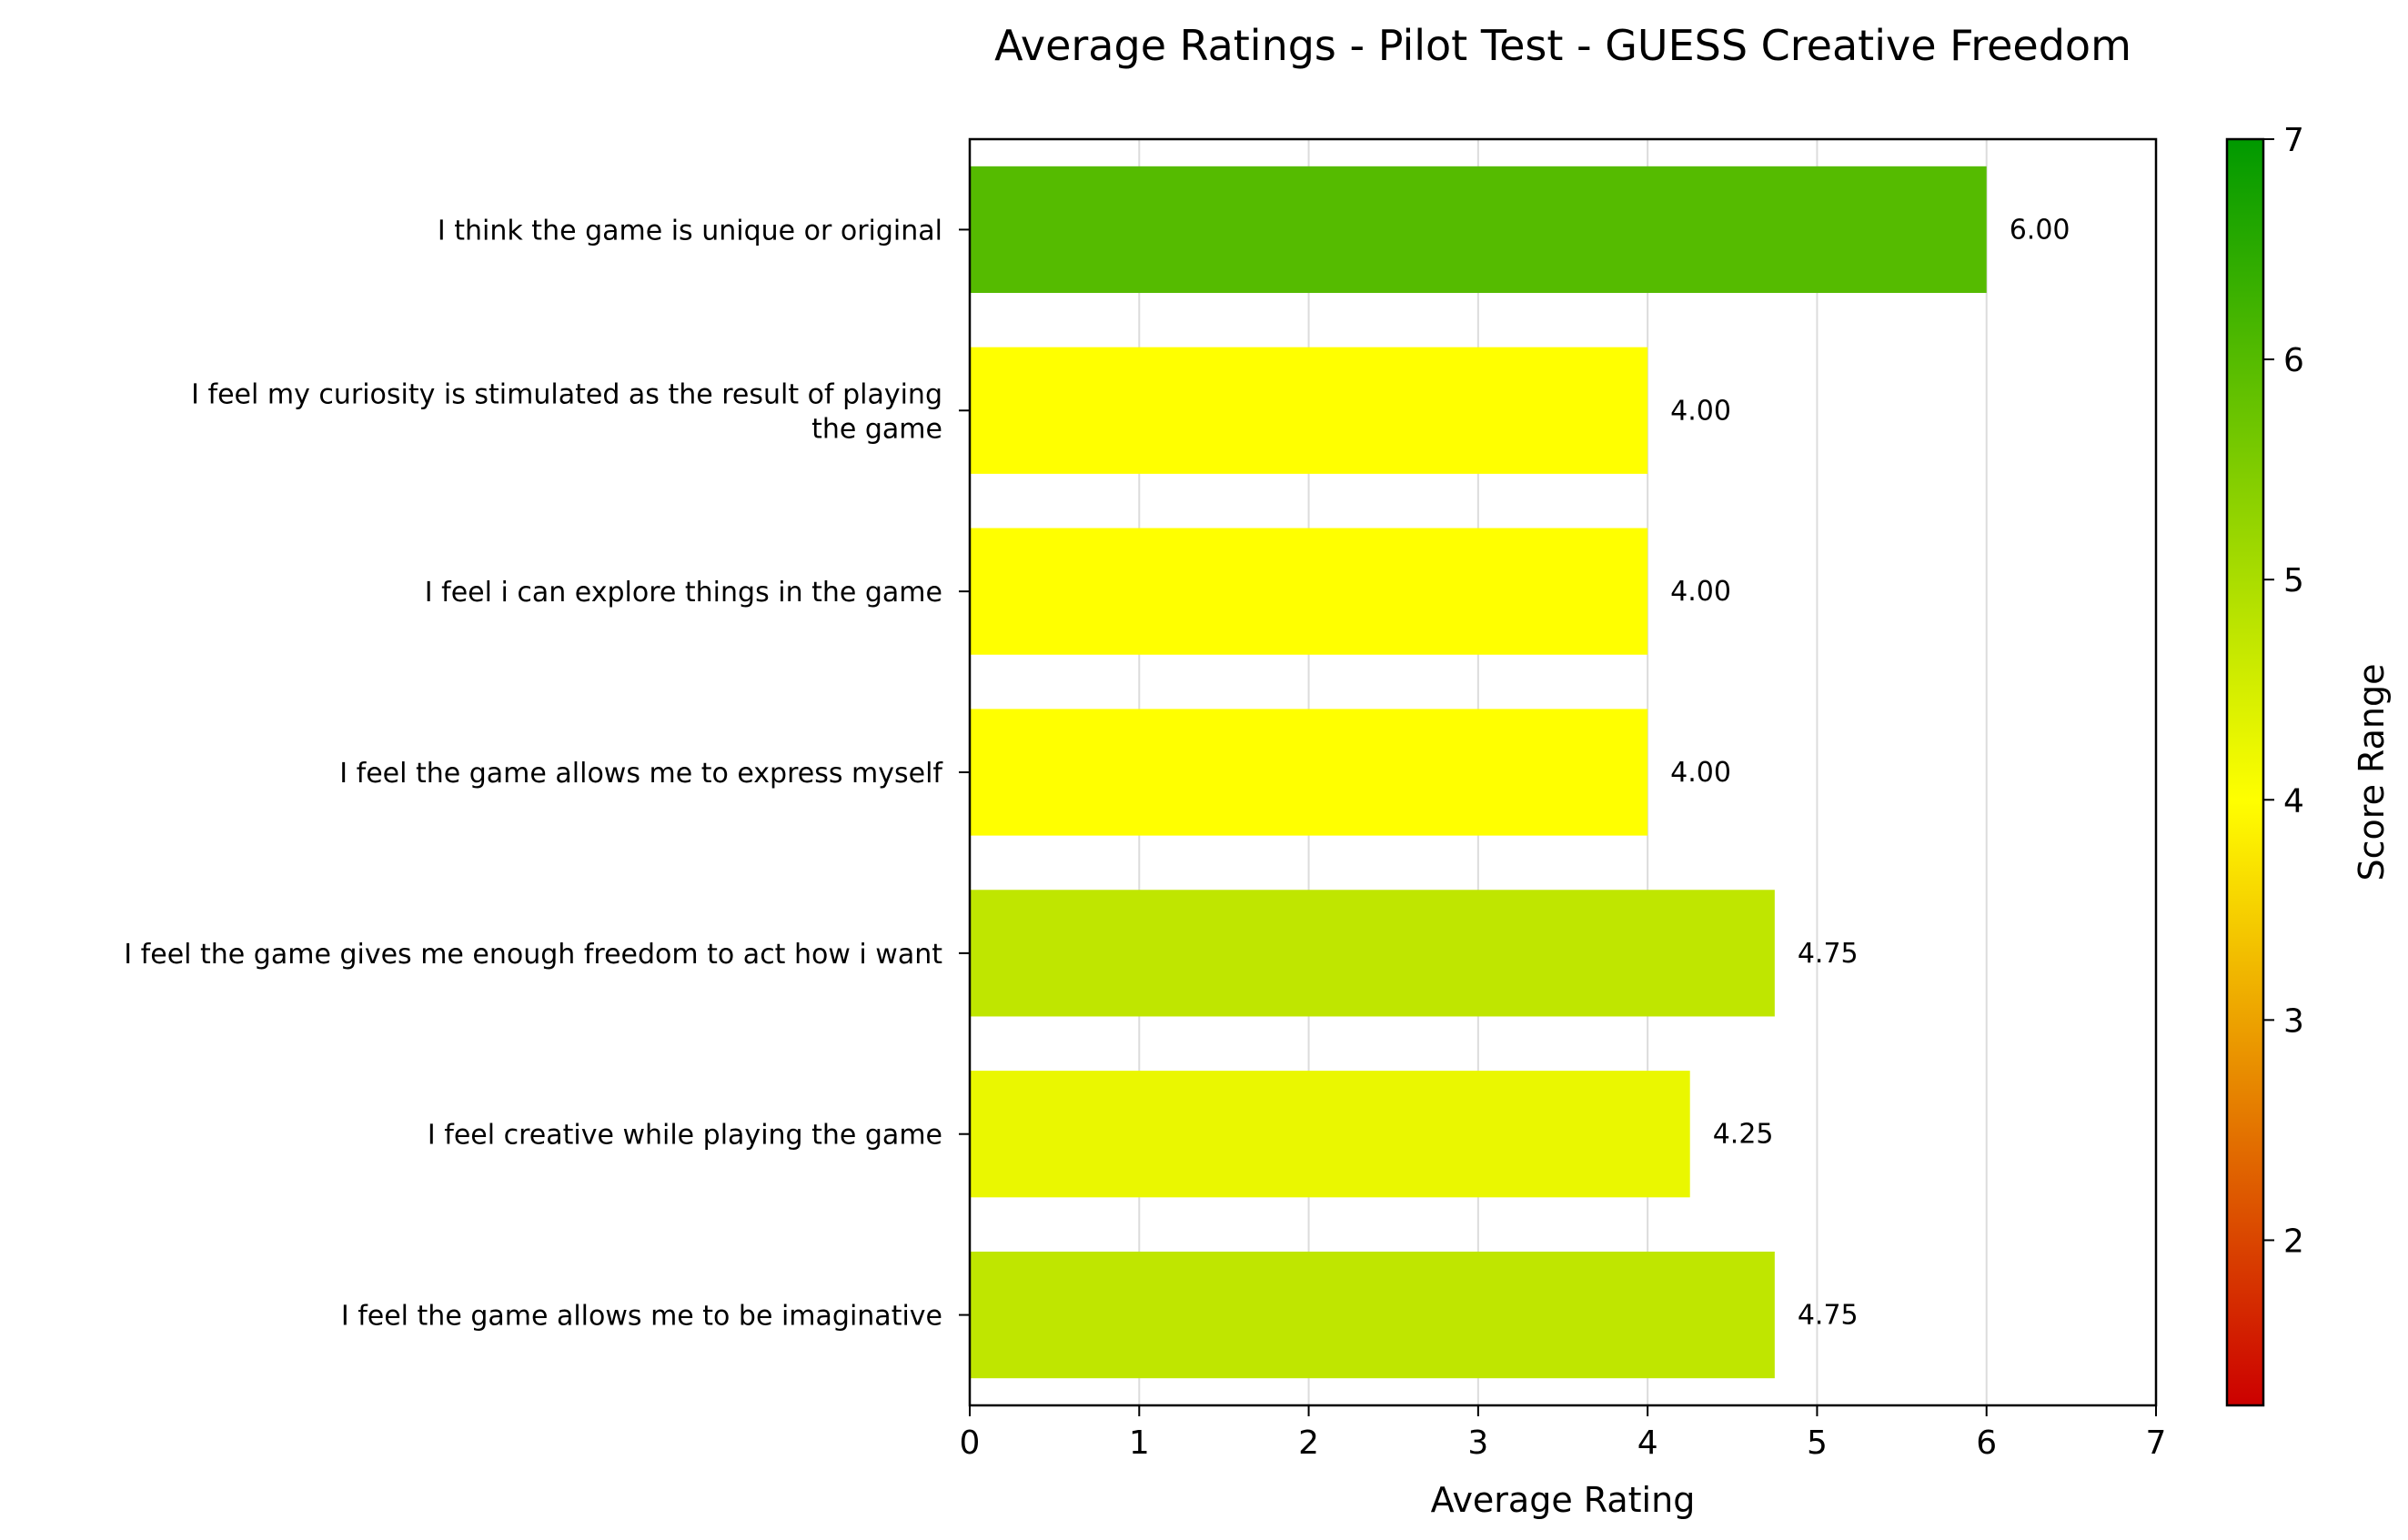 Image resolution: width=2408 pixels, height=1540 pixels. I want to click on category-label: I feel creative while playing the game, so click(685, 1136).